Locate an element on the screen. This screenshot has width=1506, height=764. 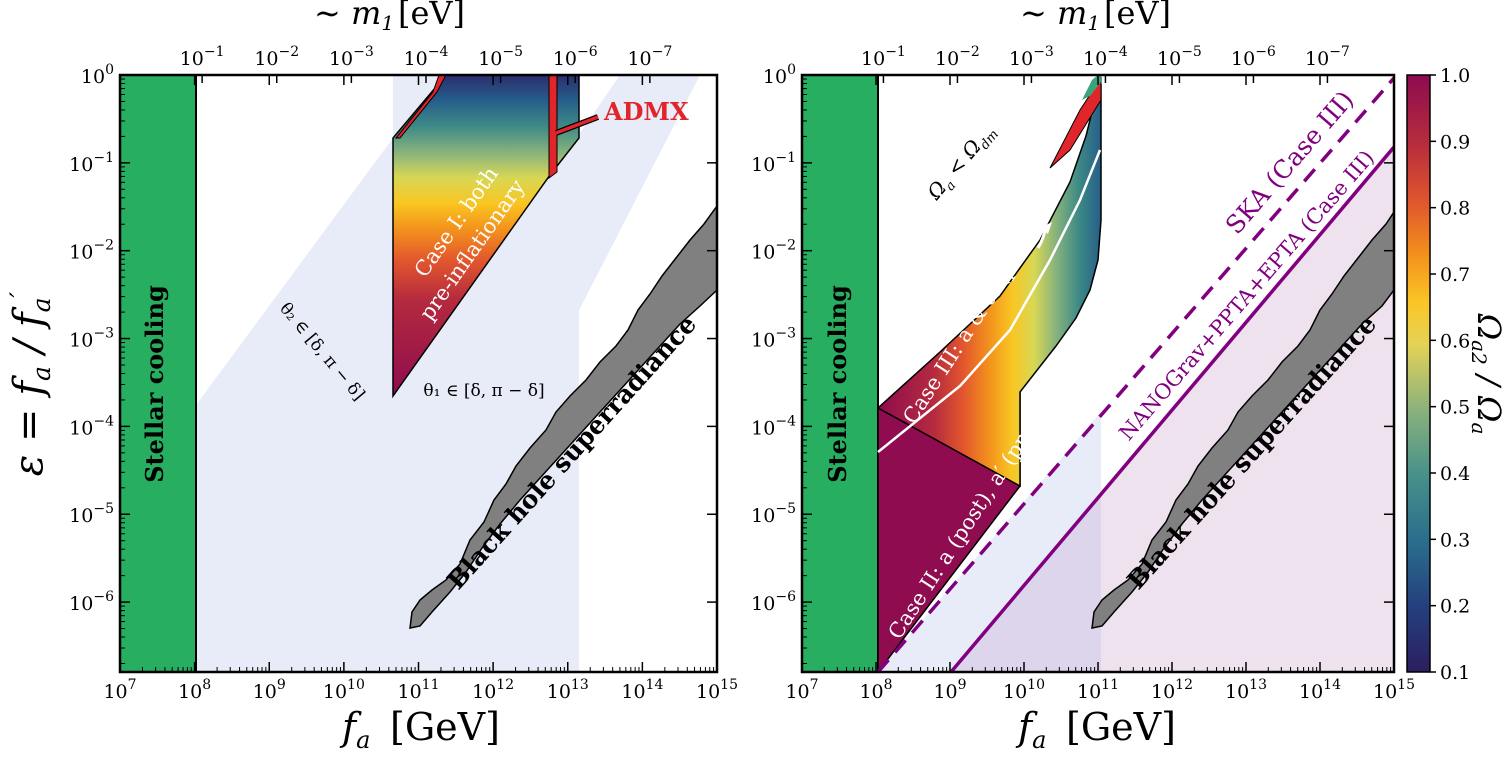
colorbar-tick-label: 0.7 is located at coordinates (1455, 275).